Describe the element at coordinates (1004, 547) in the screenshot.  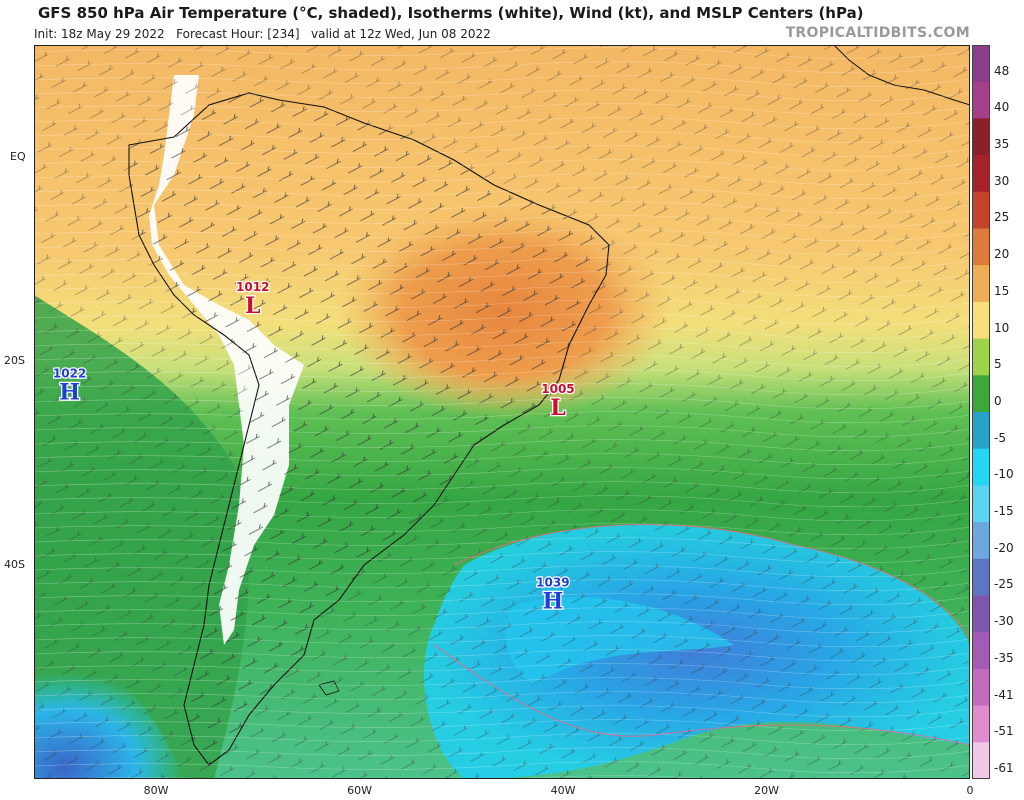
I see `colorbar-label: -20` at that location.